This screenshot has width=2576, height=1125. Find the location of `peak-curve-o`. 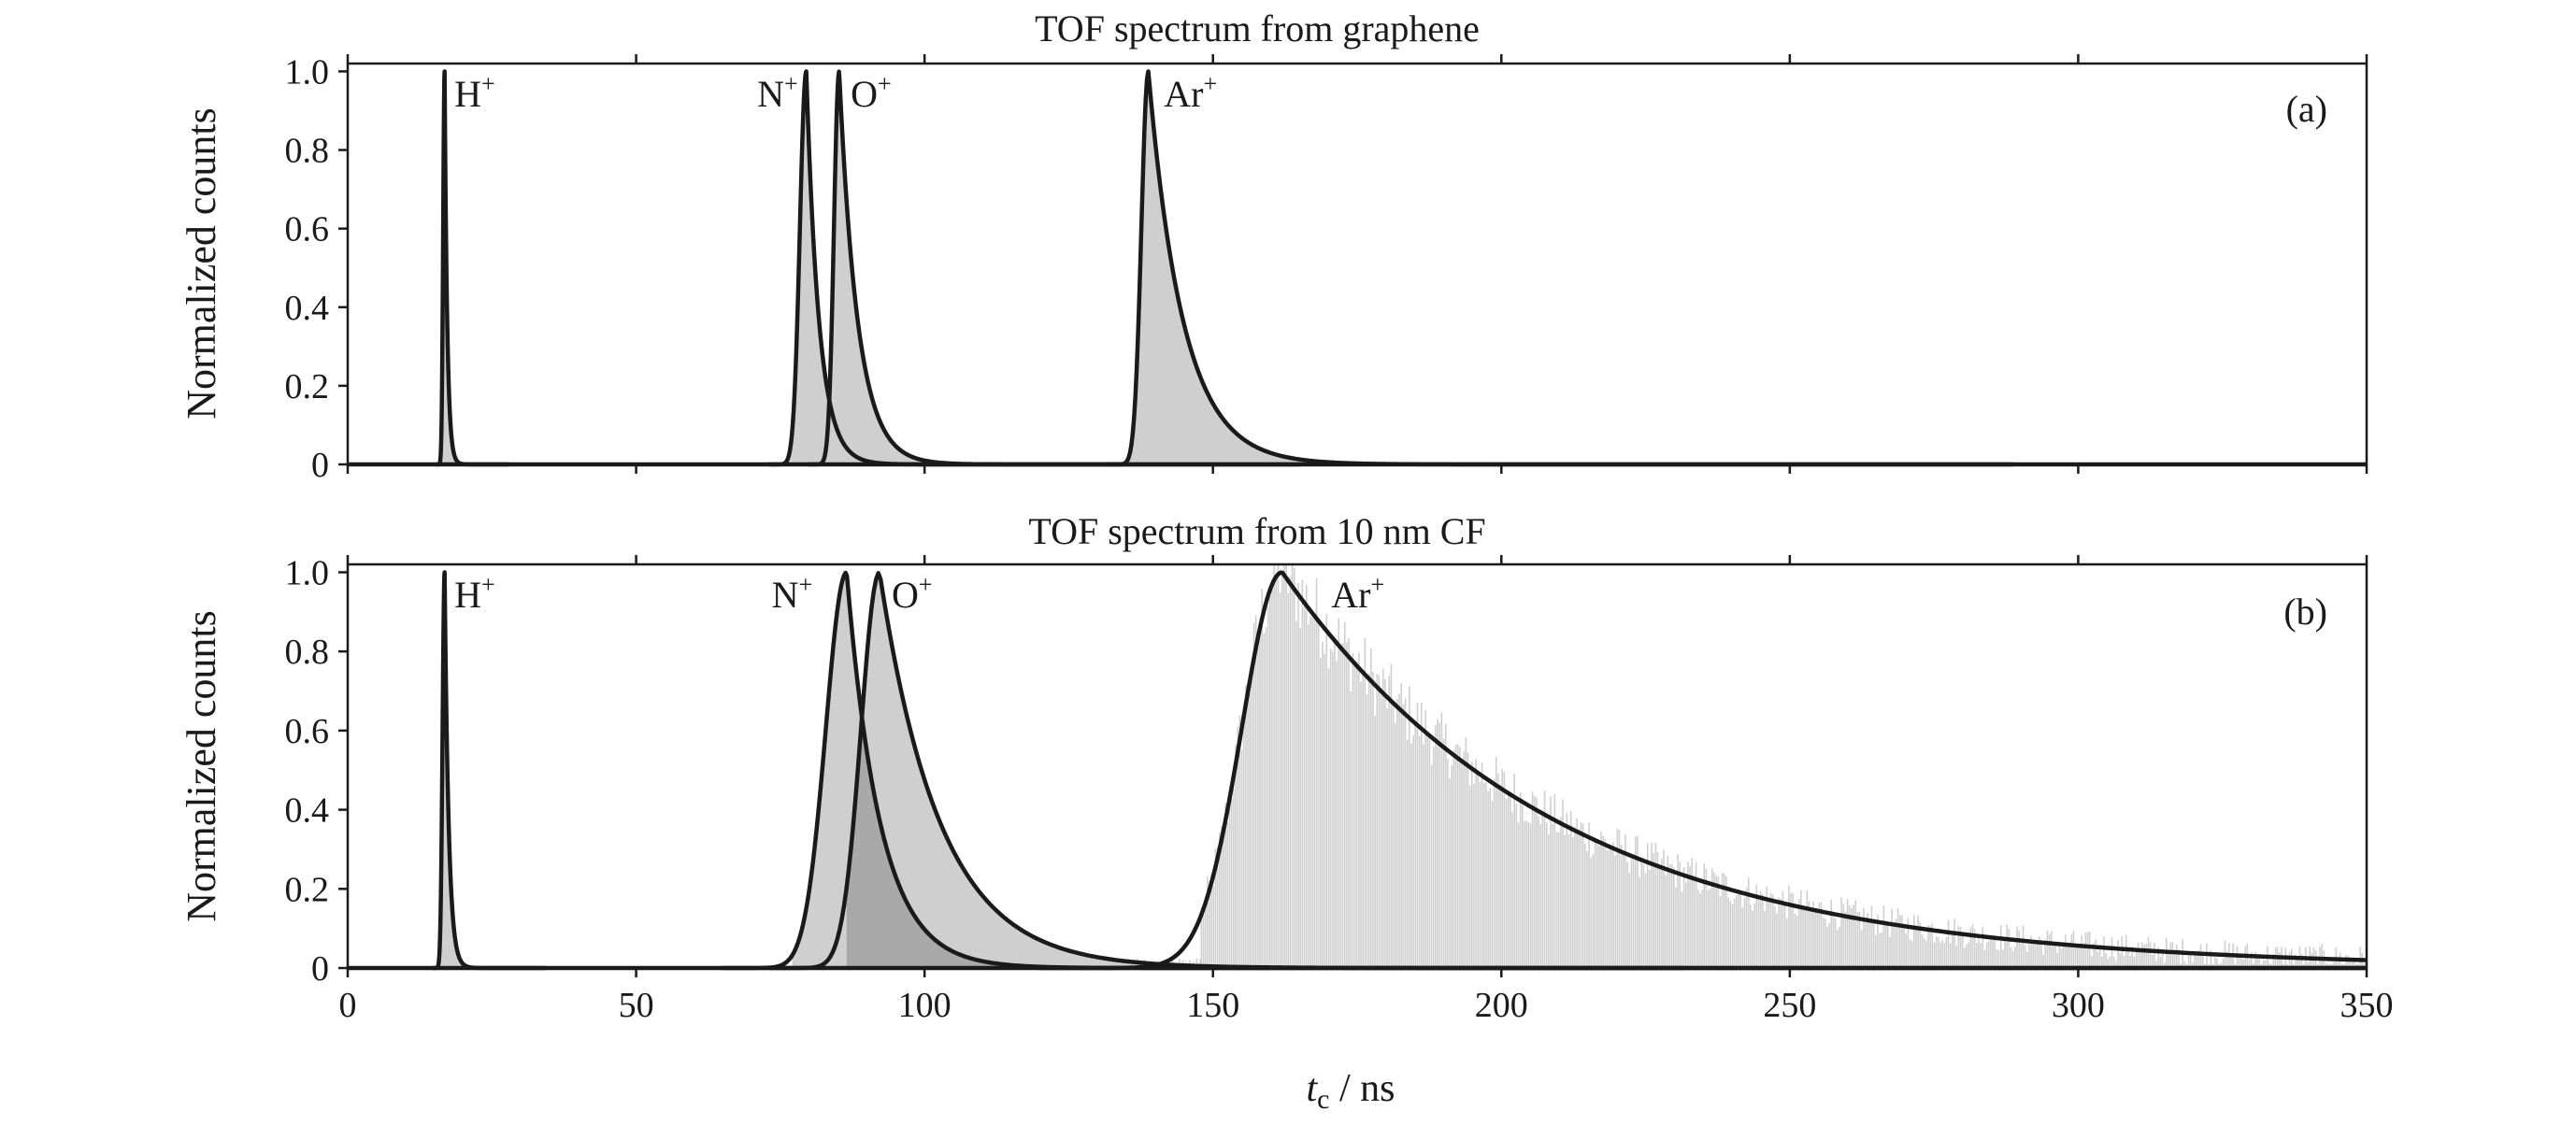

peak-curve-o is located at coordinates (1054, 268).